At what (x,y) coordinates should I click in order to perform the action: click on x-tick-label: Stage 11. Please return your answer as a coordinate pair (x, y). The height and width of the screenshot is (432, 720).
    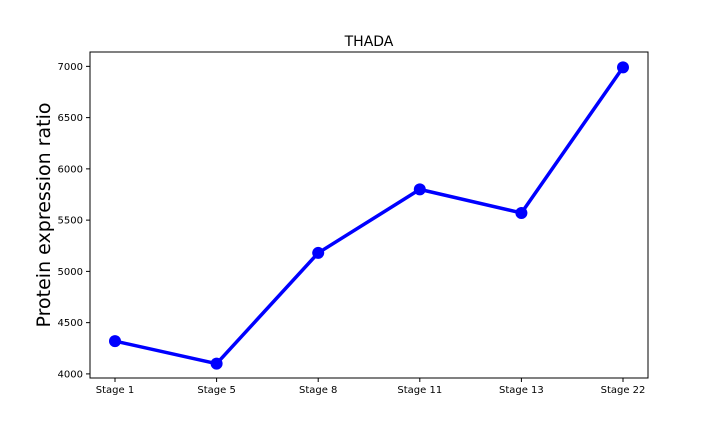
    Looking at the image, I should click on (419, 390).